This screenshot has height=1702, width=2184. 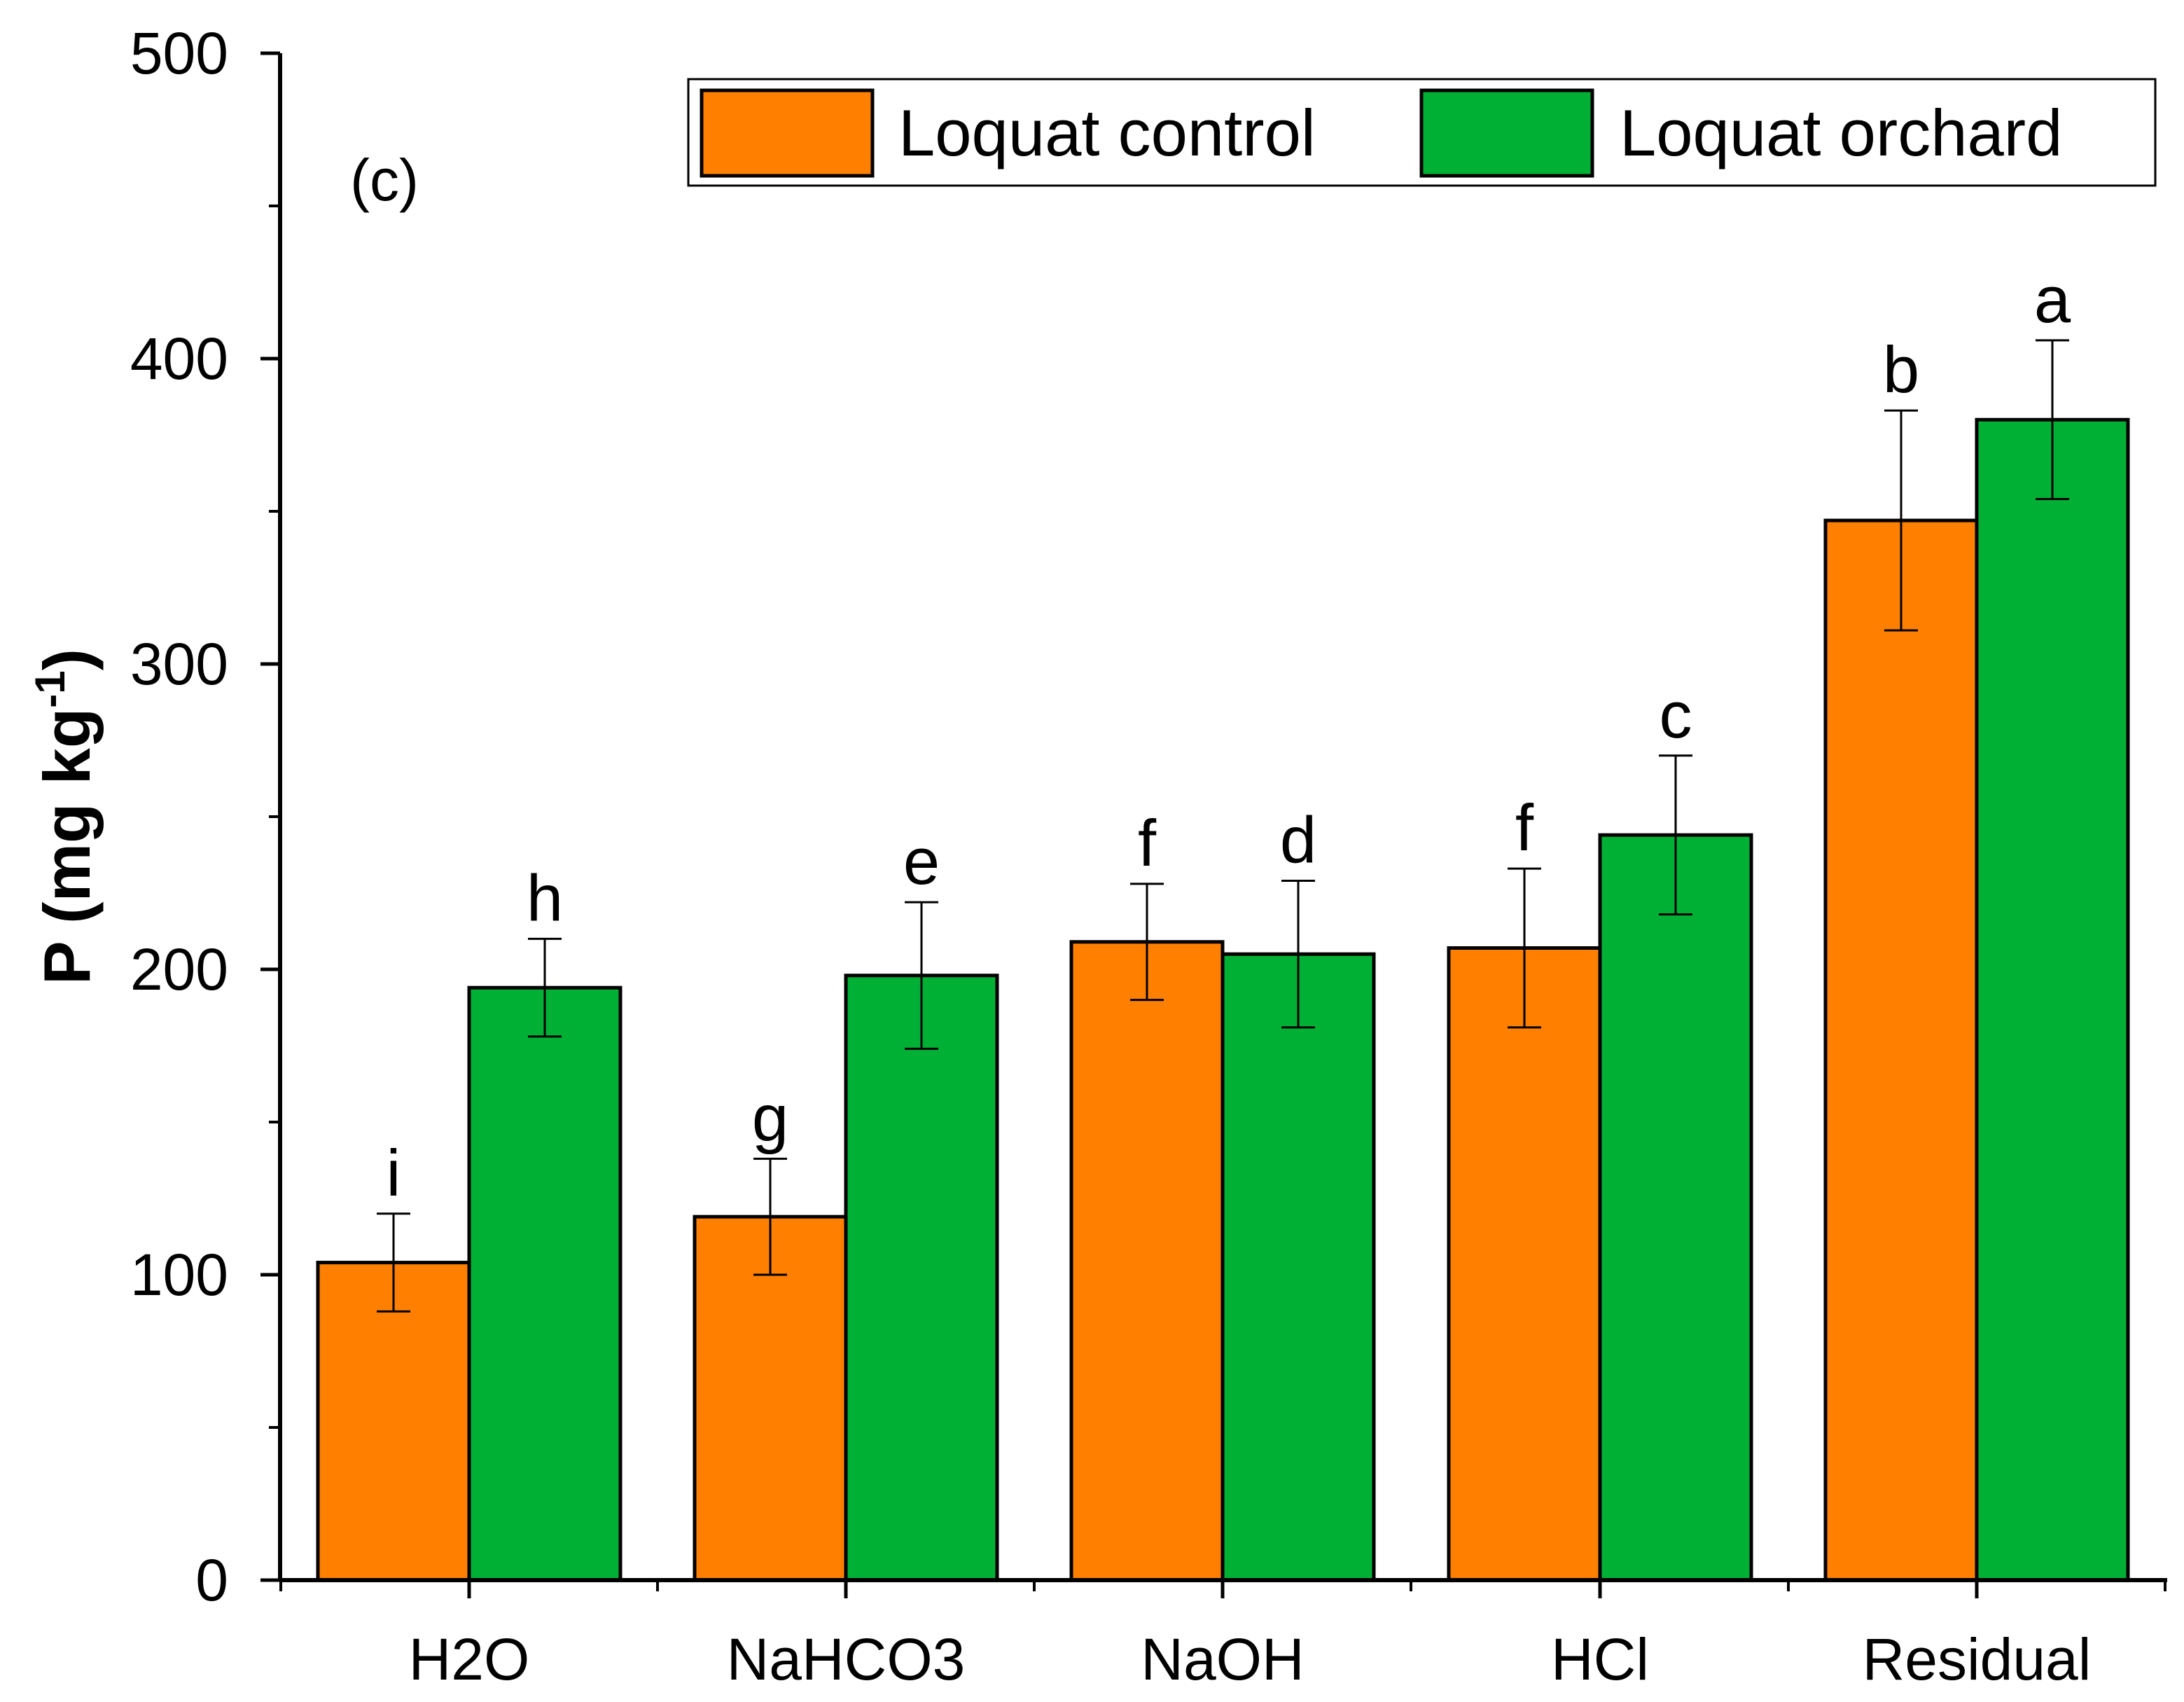 What do you see at coordinates (1676, 715) in the screenshot?
I see `significance-letter-loquat-orchard-hcl: c` at bounding box center [1676, 715].